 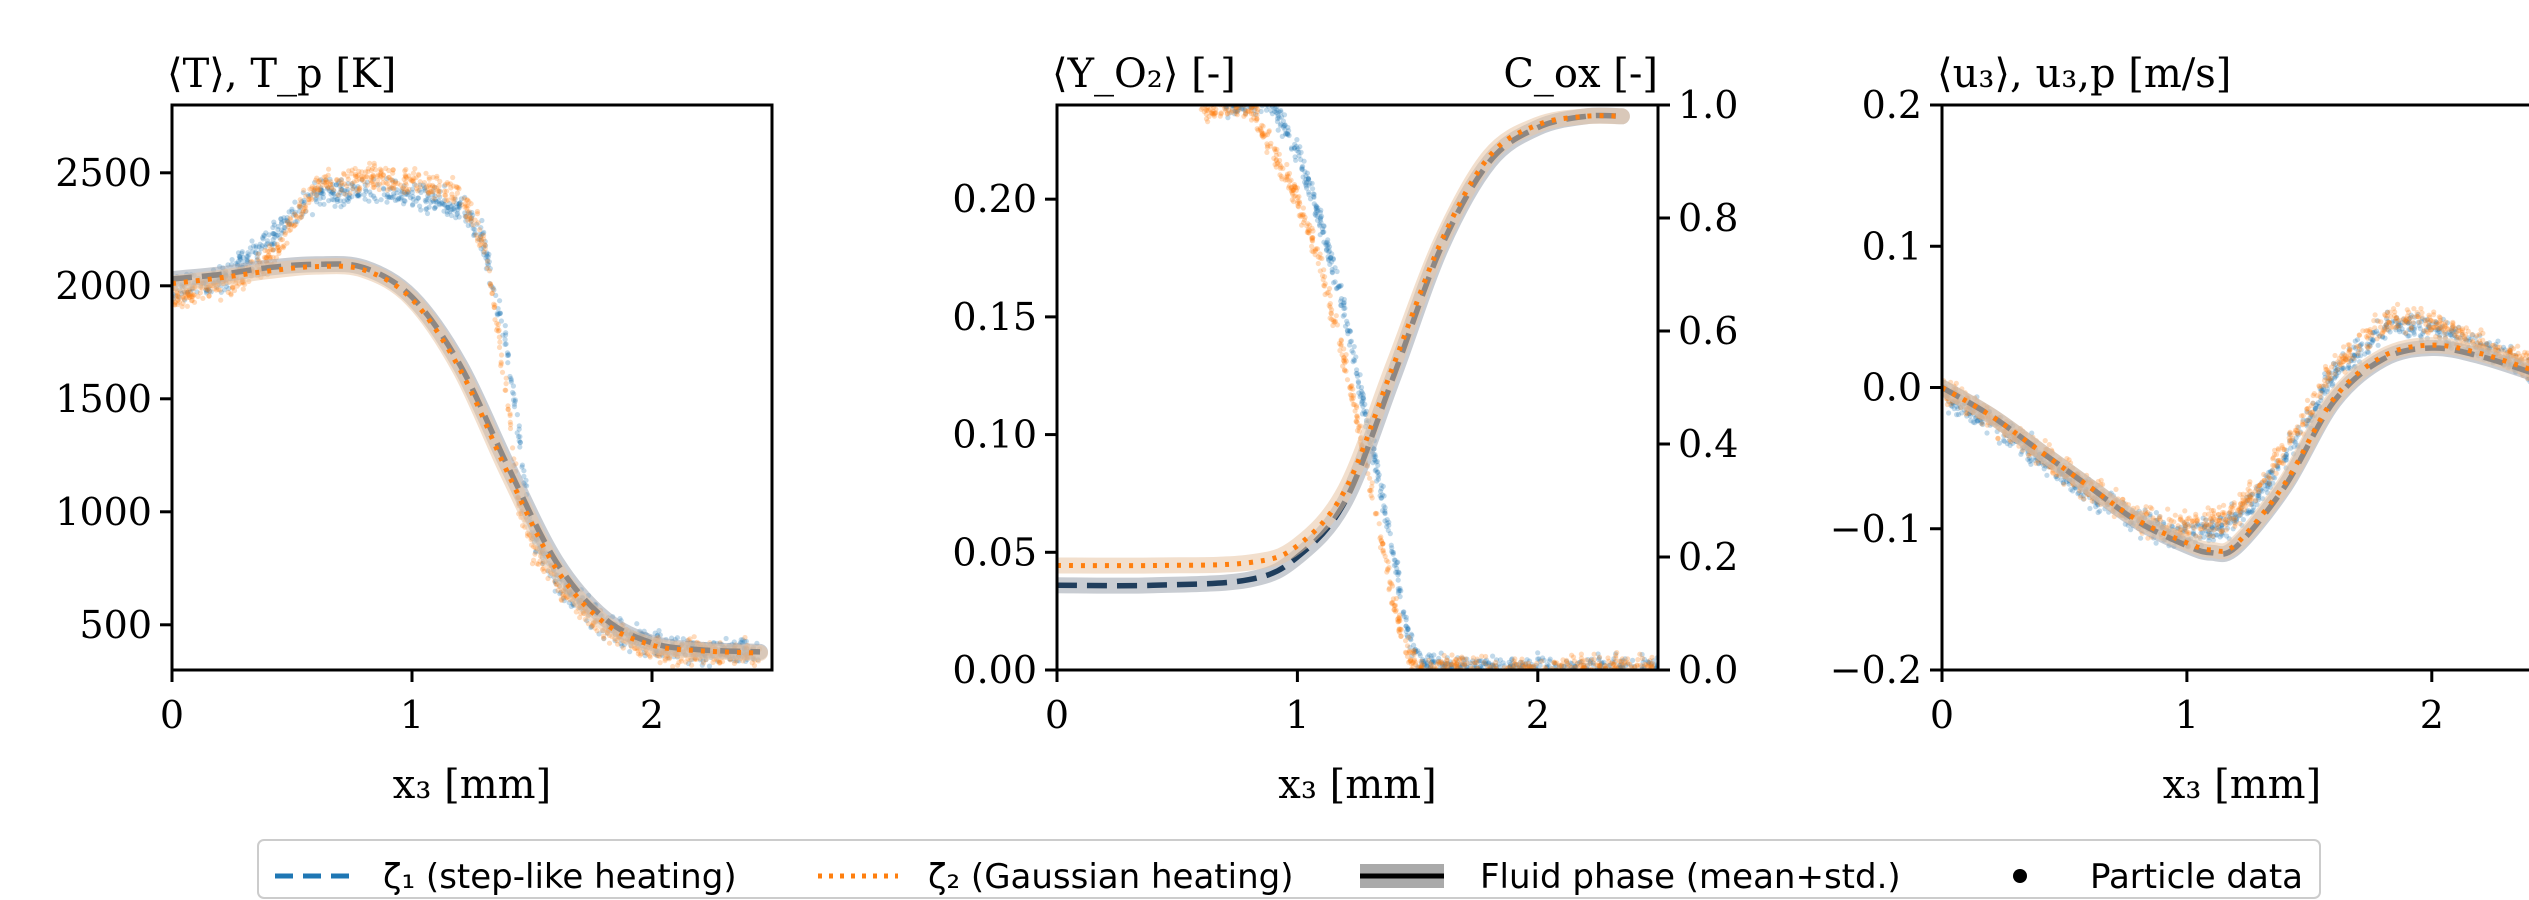 I want to click on x-tick-label: 0, so click(x=1057, y=715).